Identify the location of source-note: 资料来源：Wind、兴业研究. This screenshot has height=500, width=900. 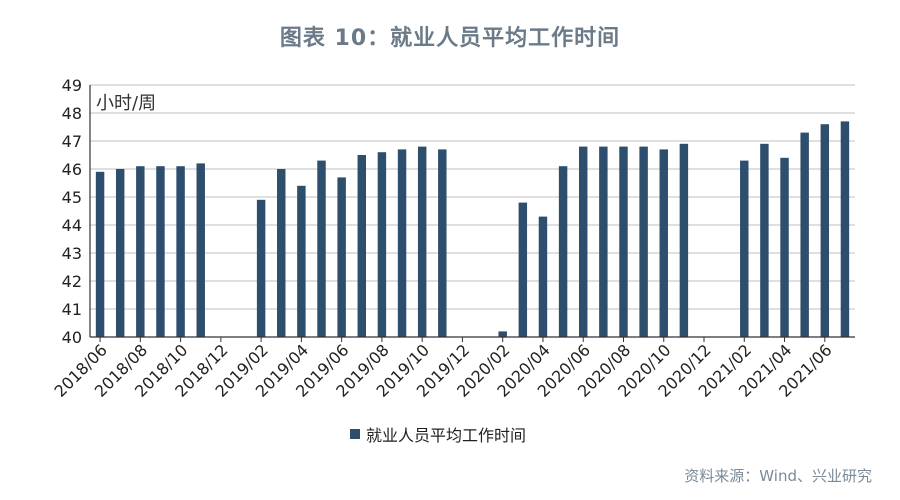
(778, 476).